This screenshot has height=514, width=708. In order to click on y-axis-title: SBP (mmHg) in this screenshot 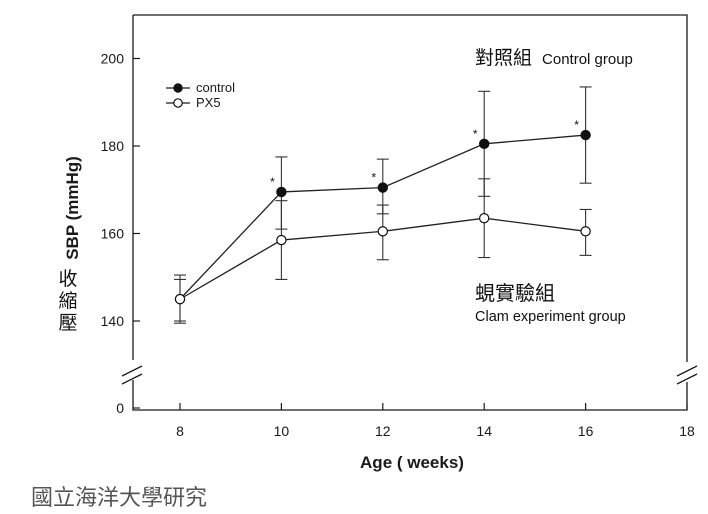, I will do `click(72, 208)`.